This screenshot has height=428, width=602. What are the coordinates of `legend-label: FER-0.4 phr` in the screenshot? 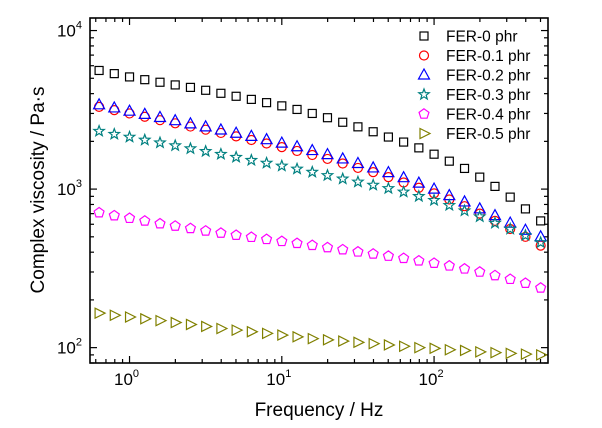 It's located at (488, 115).